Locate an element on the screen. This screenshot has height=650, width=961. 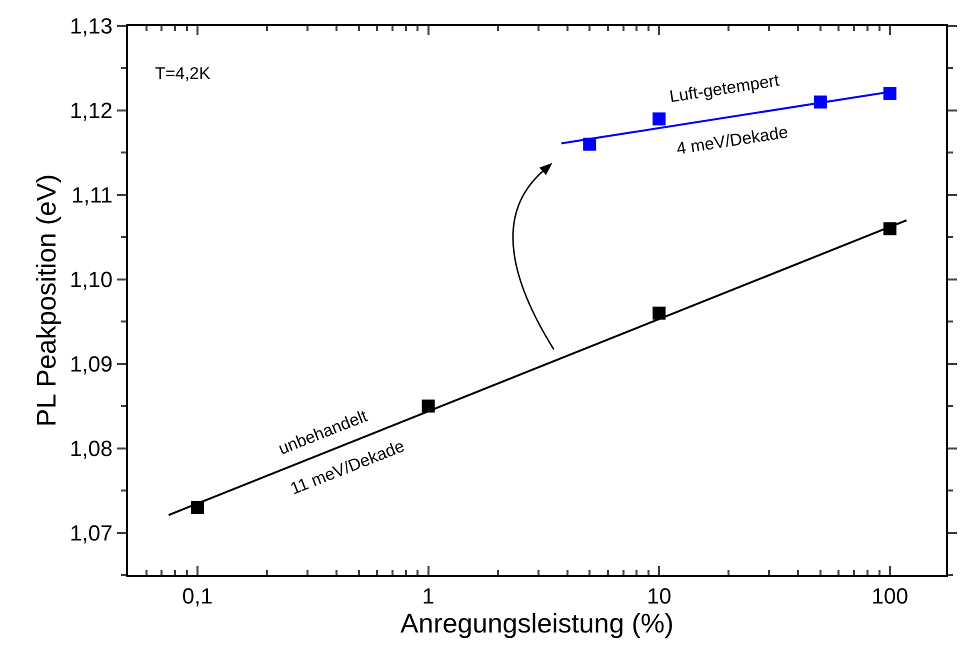
x-tick-label: 10 is located at coordinates (659, 595).